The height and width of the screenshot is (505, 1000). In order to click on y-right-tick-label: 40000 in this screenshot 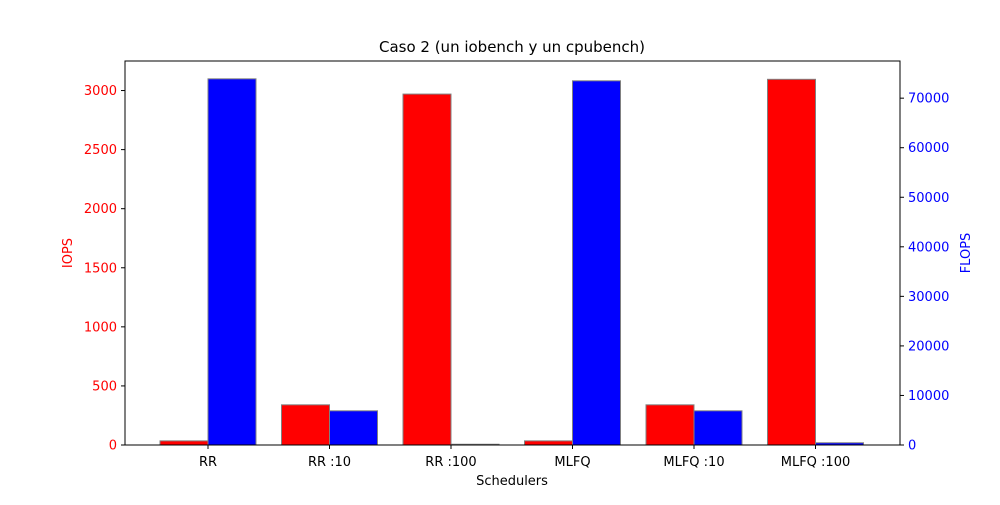, I will do `click(928, 247)`.